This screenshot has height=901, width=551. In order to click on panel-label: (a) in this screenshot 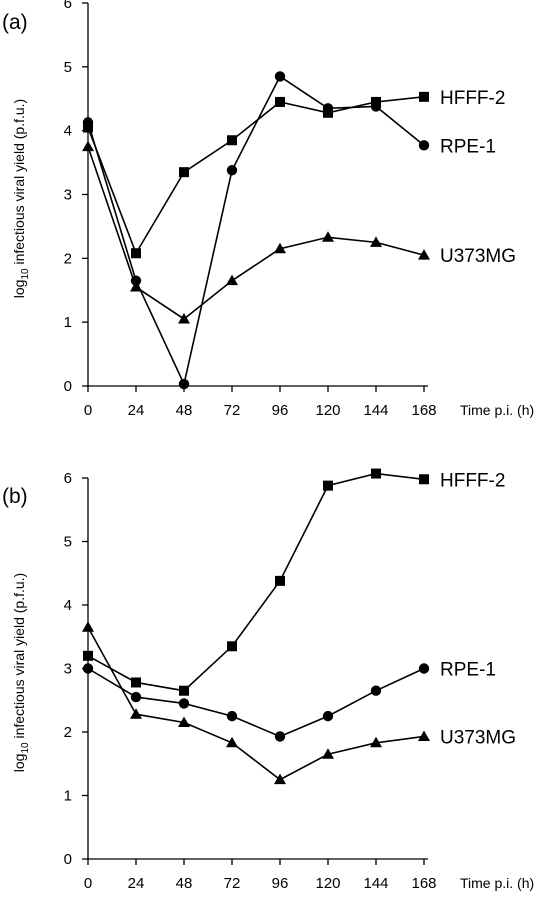, I will do `click(15, 22)`.